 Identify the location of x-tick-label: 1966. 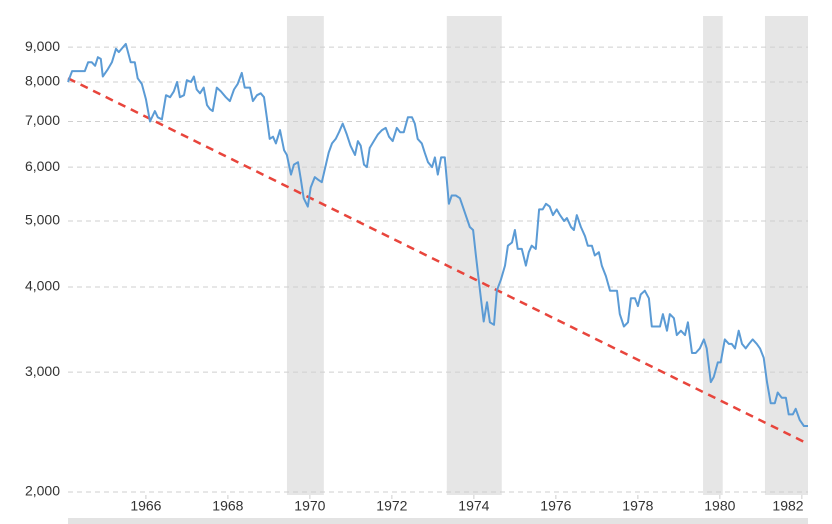
(145, 506).